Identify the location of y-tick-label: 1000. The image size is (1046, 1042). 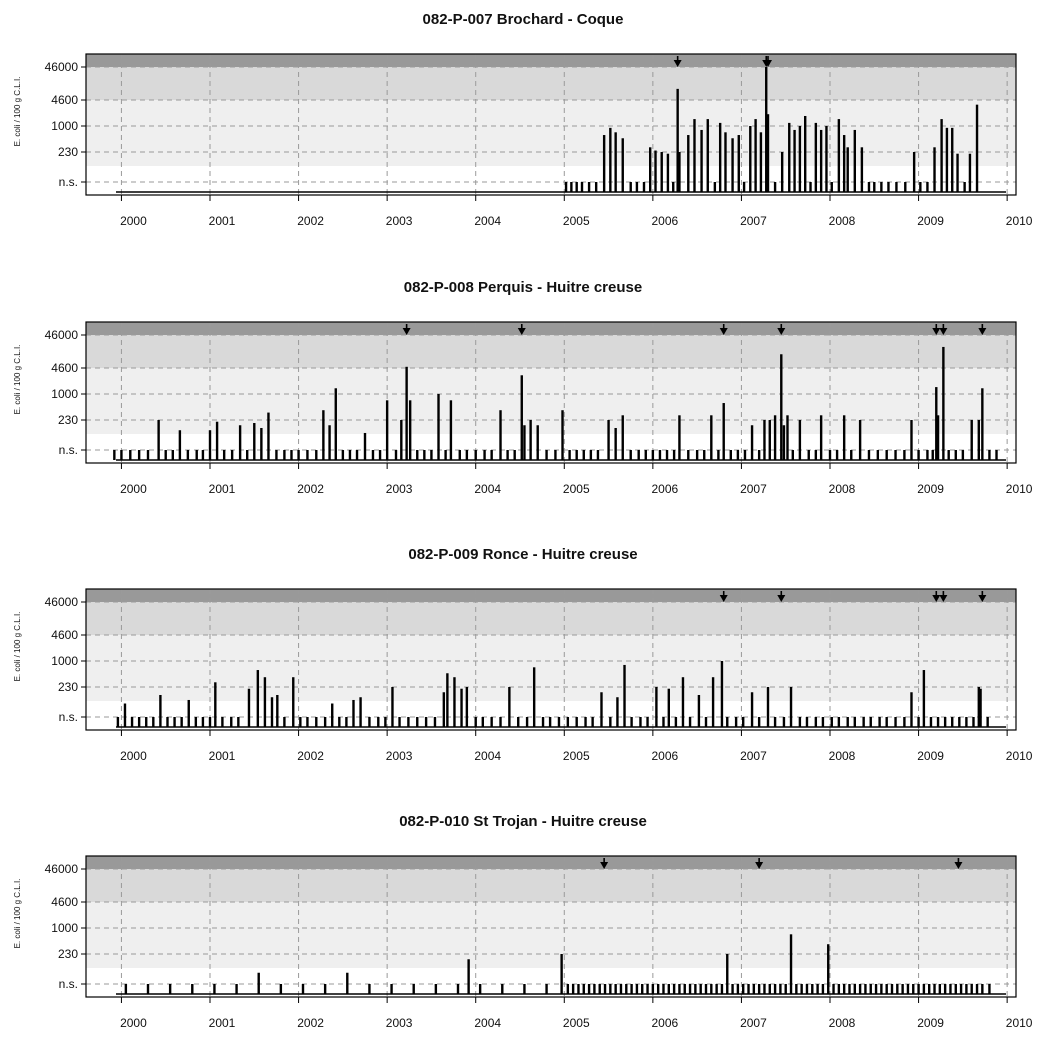
(64, 661).